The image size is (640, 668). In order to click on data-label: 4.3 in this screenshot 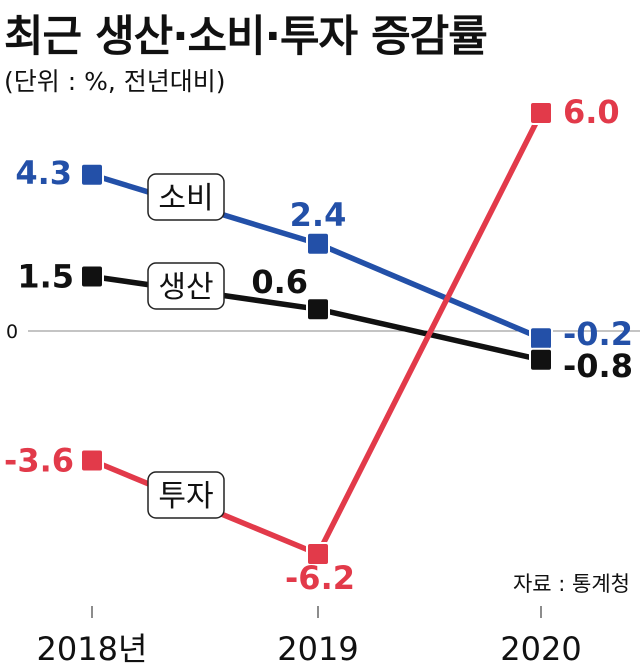, I will do `click(43, 173)`.